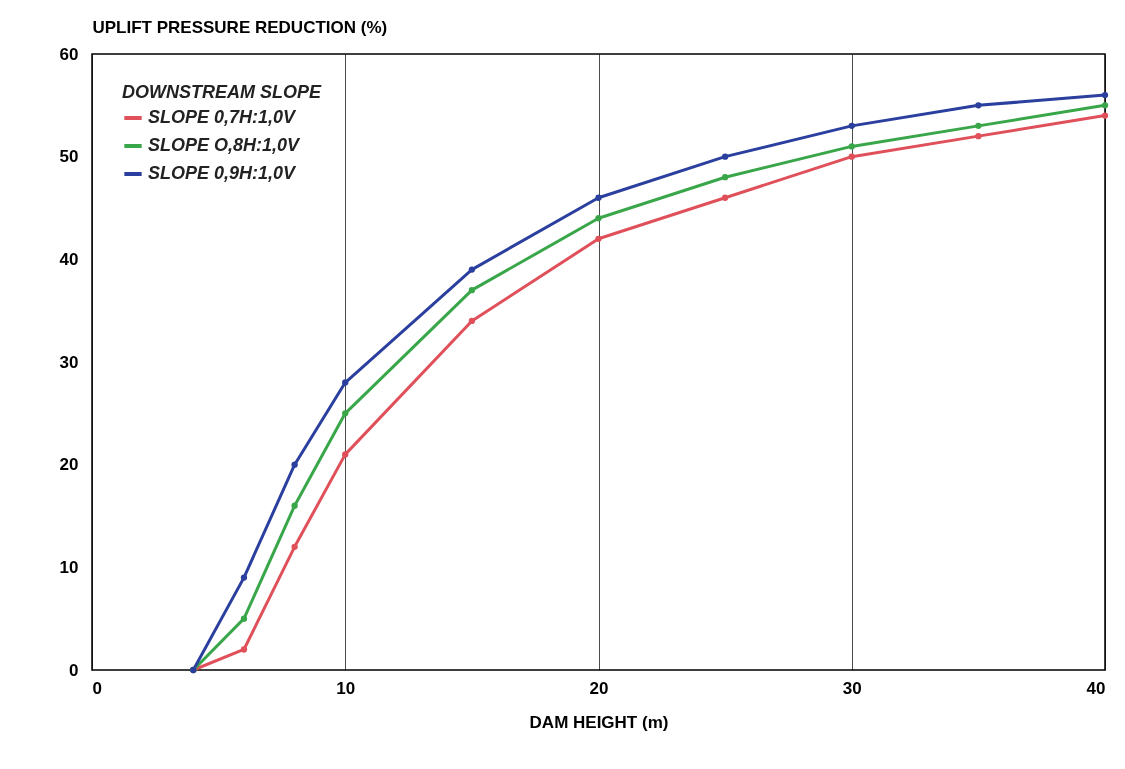 The height and width of the screenshot is (769, 1125). What do you see at coordinates (225, 145) in the screenshot?
I see `legend-label: SLOPE O,8H:1,0V` at bounding box center [225, 145].